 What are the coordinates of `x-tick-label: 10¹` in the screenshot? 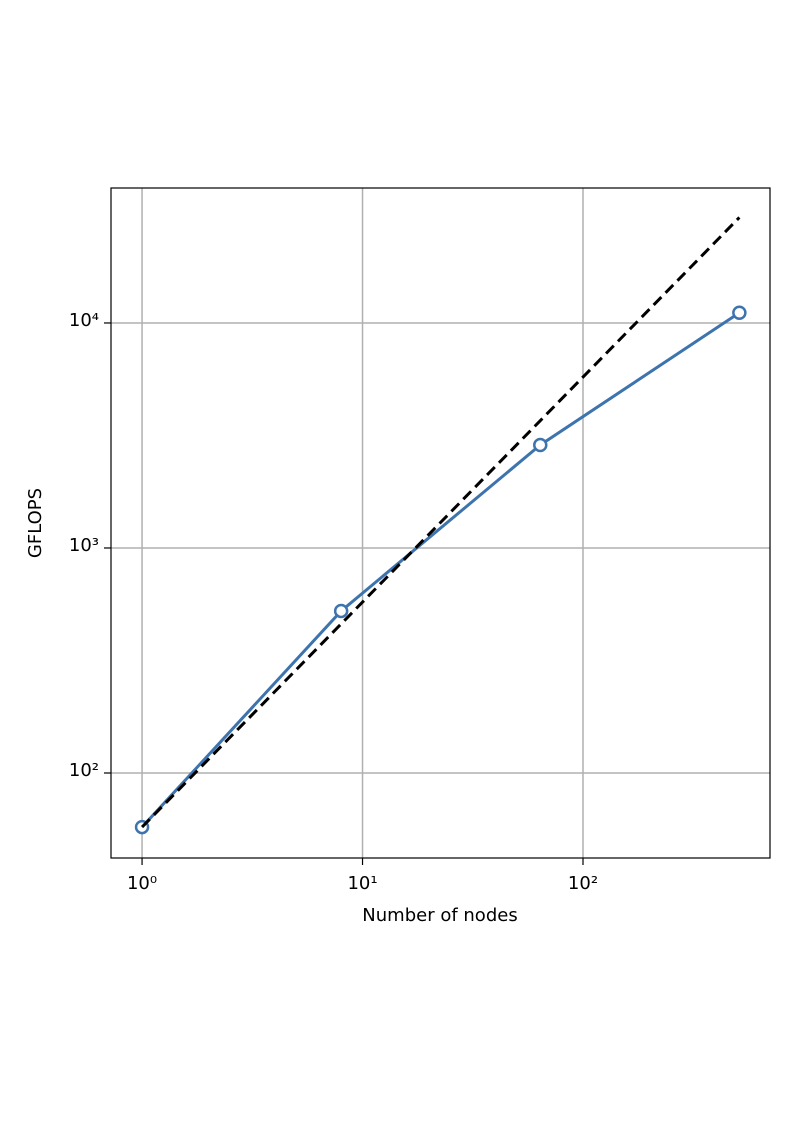 It's located at (362, 883).